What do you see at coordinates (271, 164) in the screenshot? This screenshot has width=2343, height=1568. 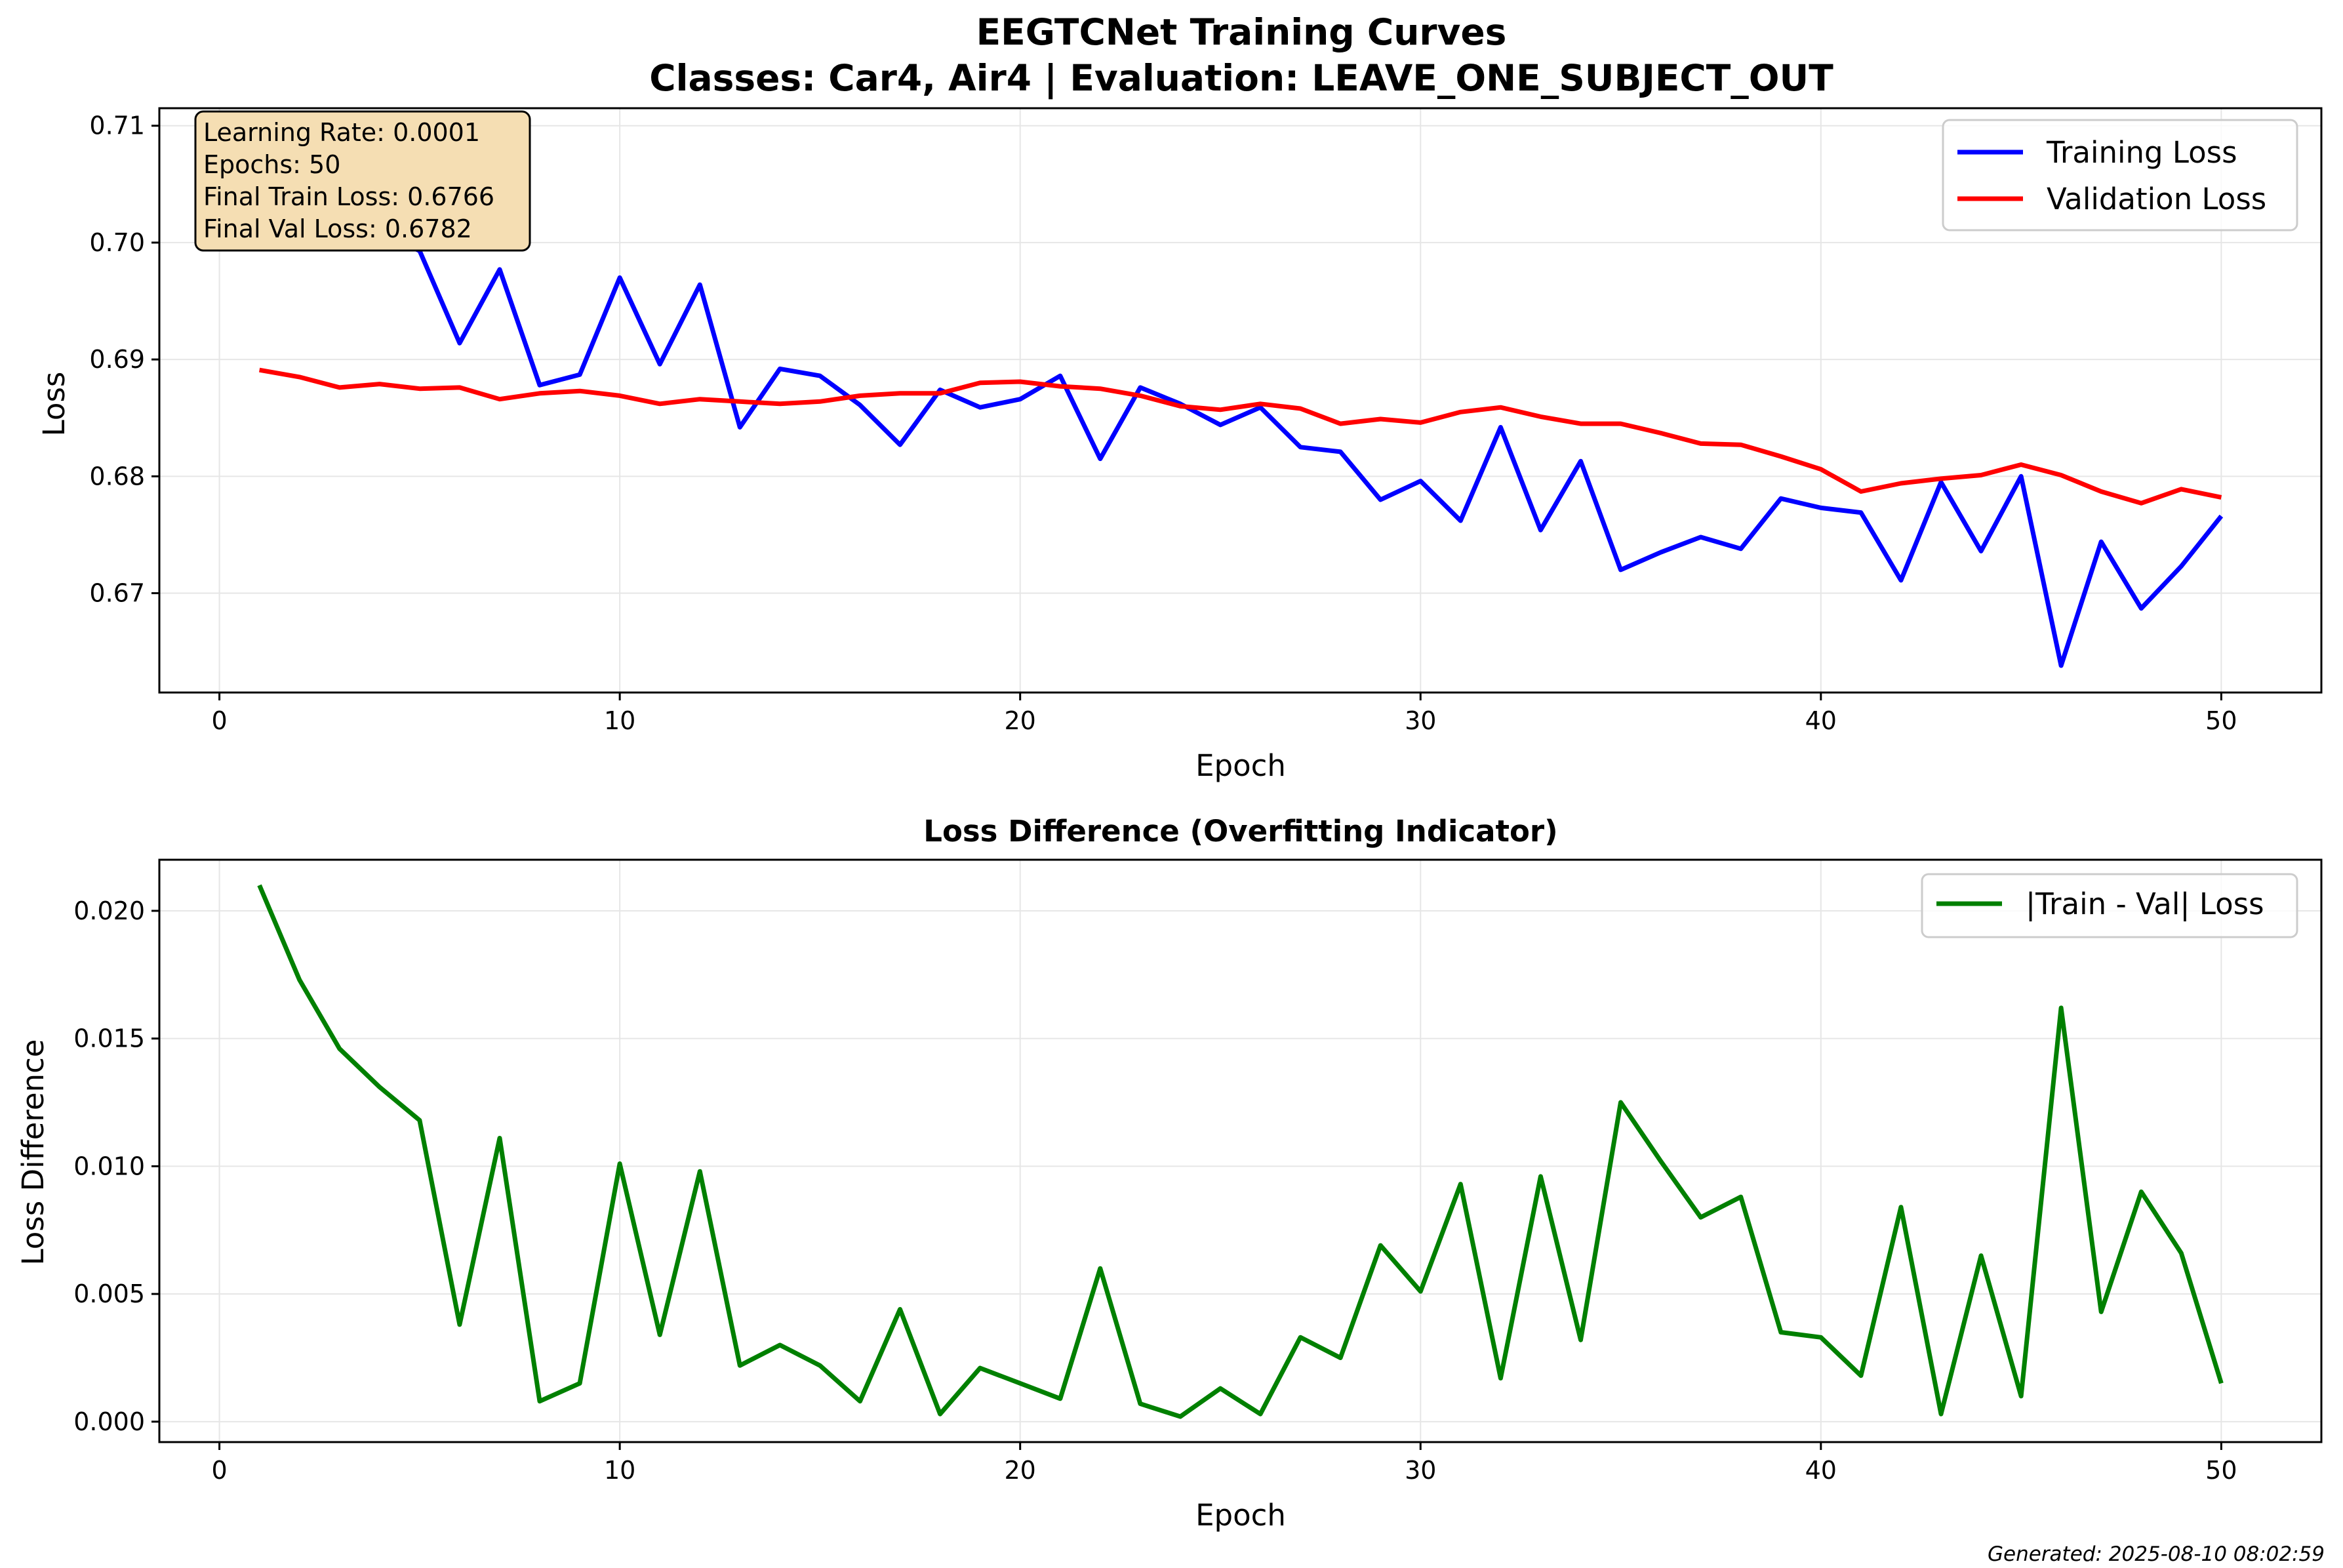 I see `info-box-epochs: Epochs: 50` at bounding box center [271, 164].